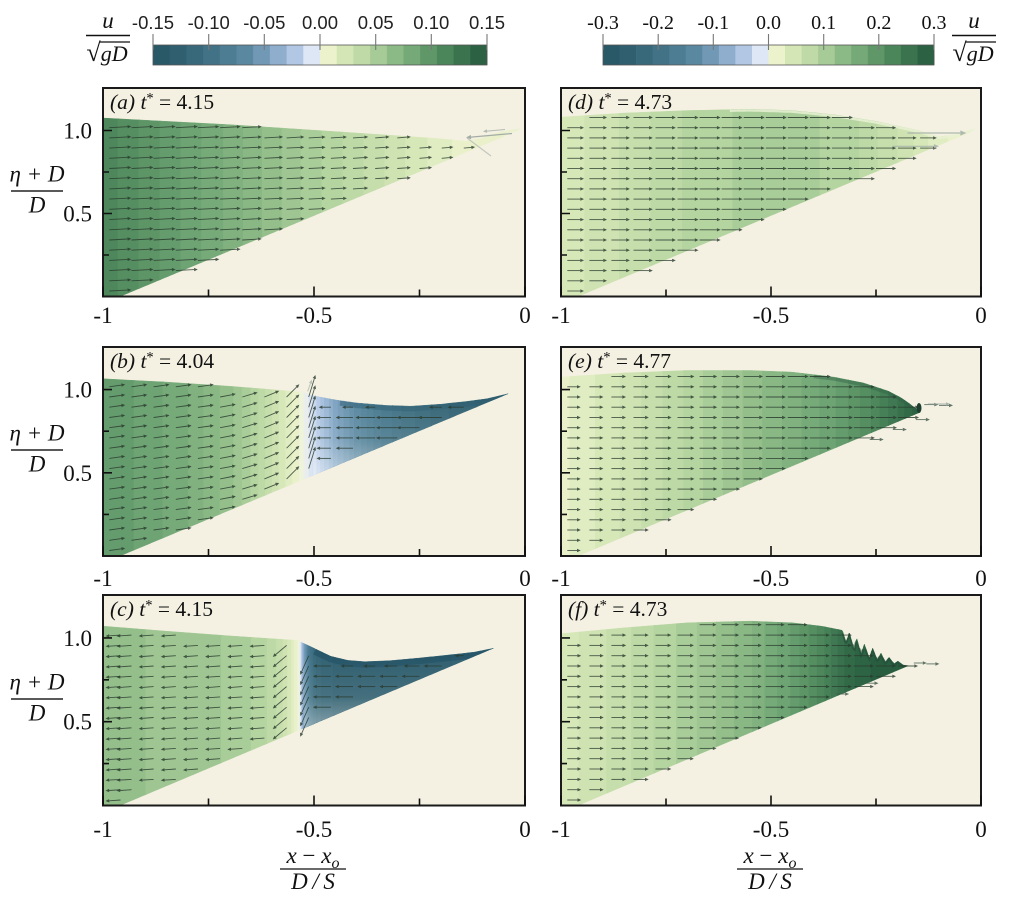  Describe the element at coordinates (620, 102) in the screenshot. I see `svg-text: (d) t* = 4.73` at that location.